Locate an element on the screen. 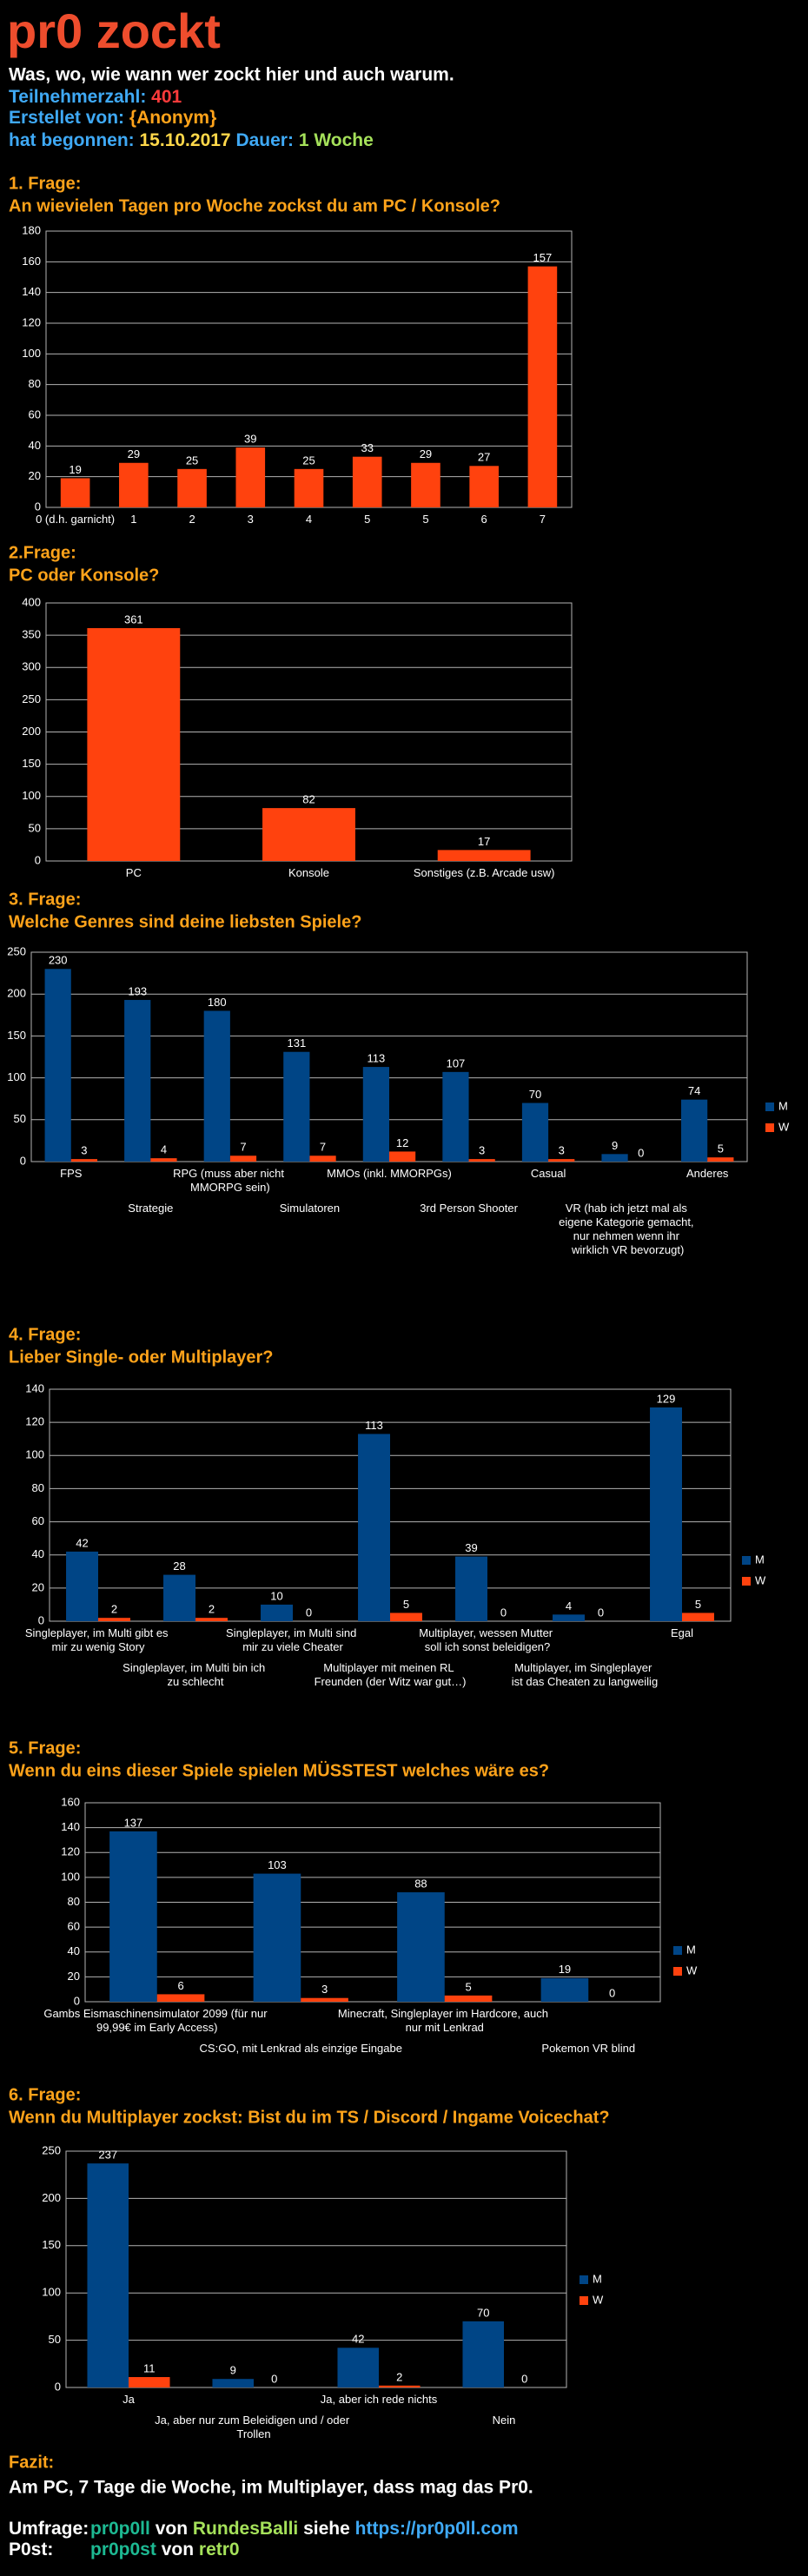 This screenshot has height=2576, width=808. value-label: 82 is located at coordinates (308, 799).